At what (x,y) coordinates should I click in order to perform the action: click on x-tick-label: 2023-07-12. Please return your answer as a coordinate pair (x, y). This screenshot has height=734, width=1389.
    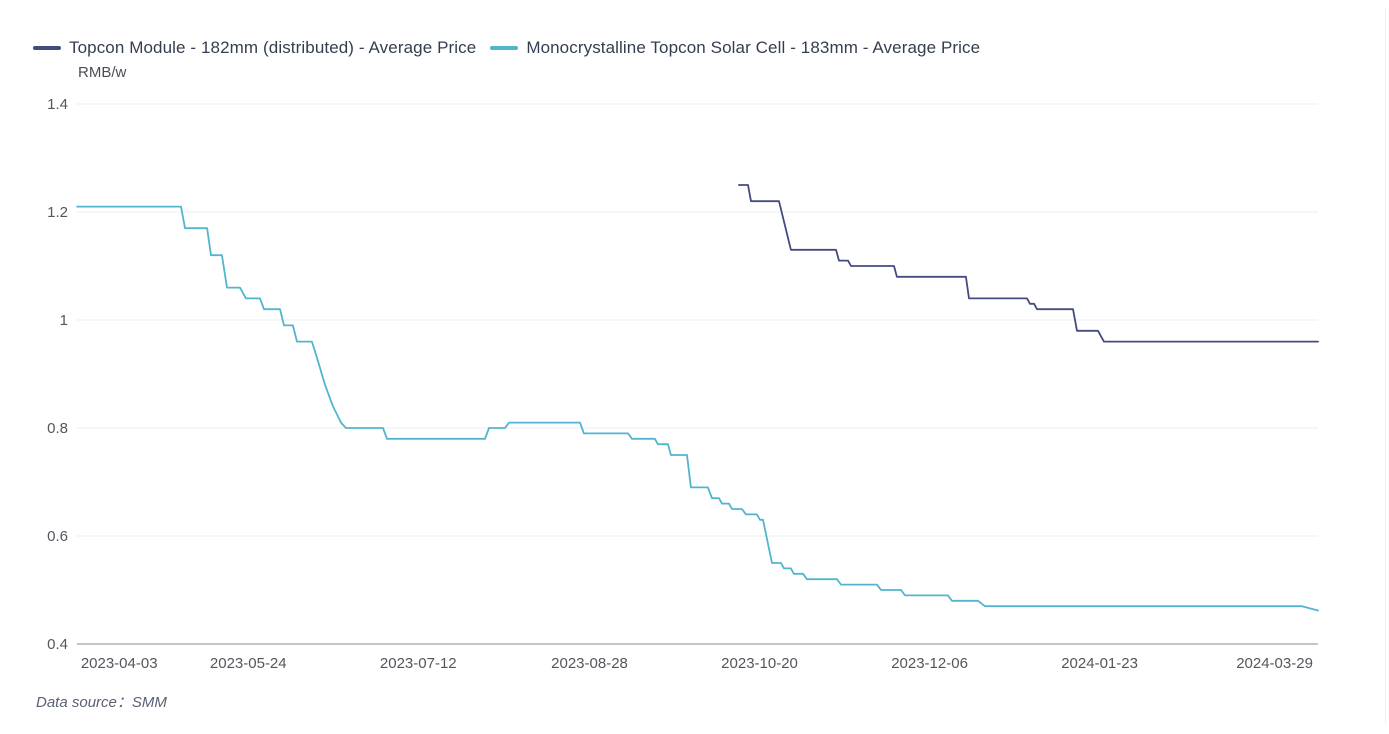
    Looking at the image, I should click on (418, 663).